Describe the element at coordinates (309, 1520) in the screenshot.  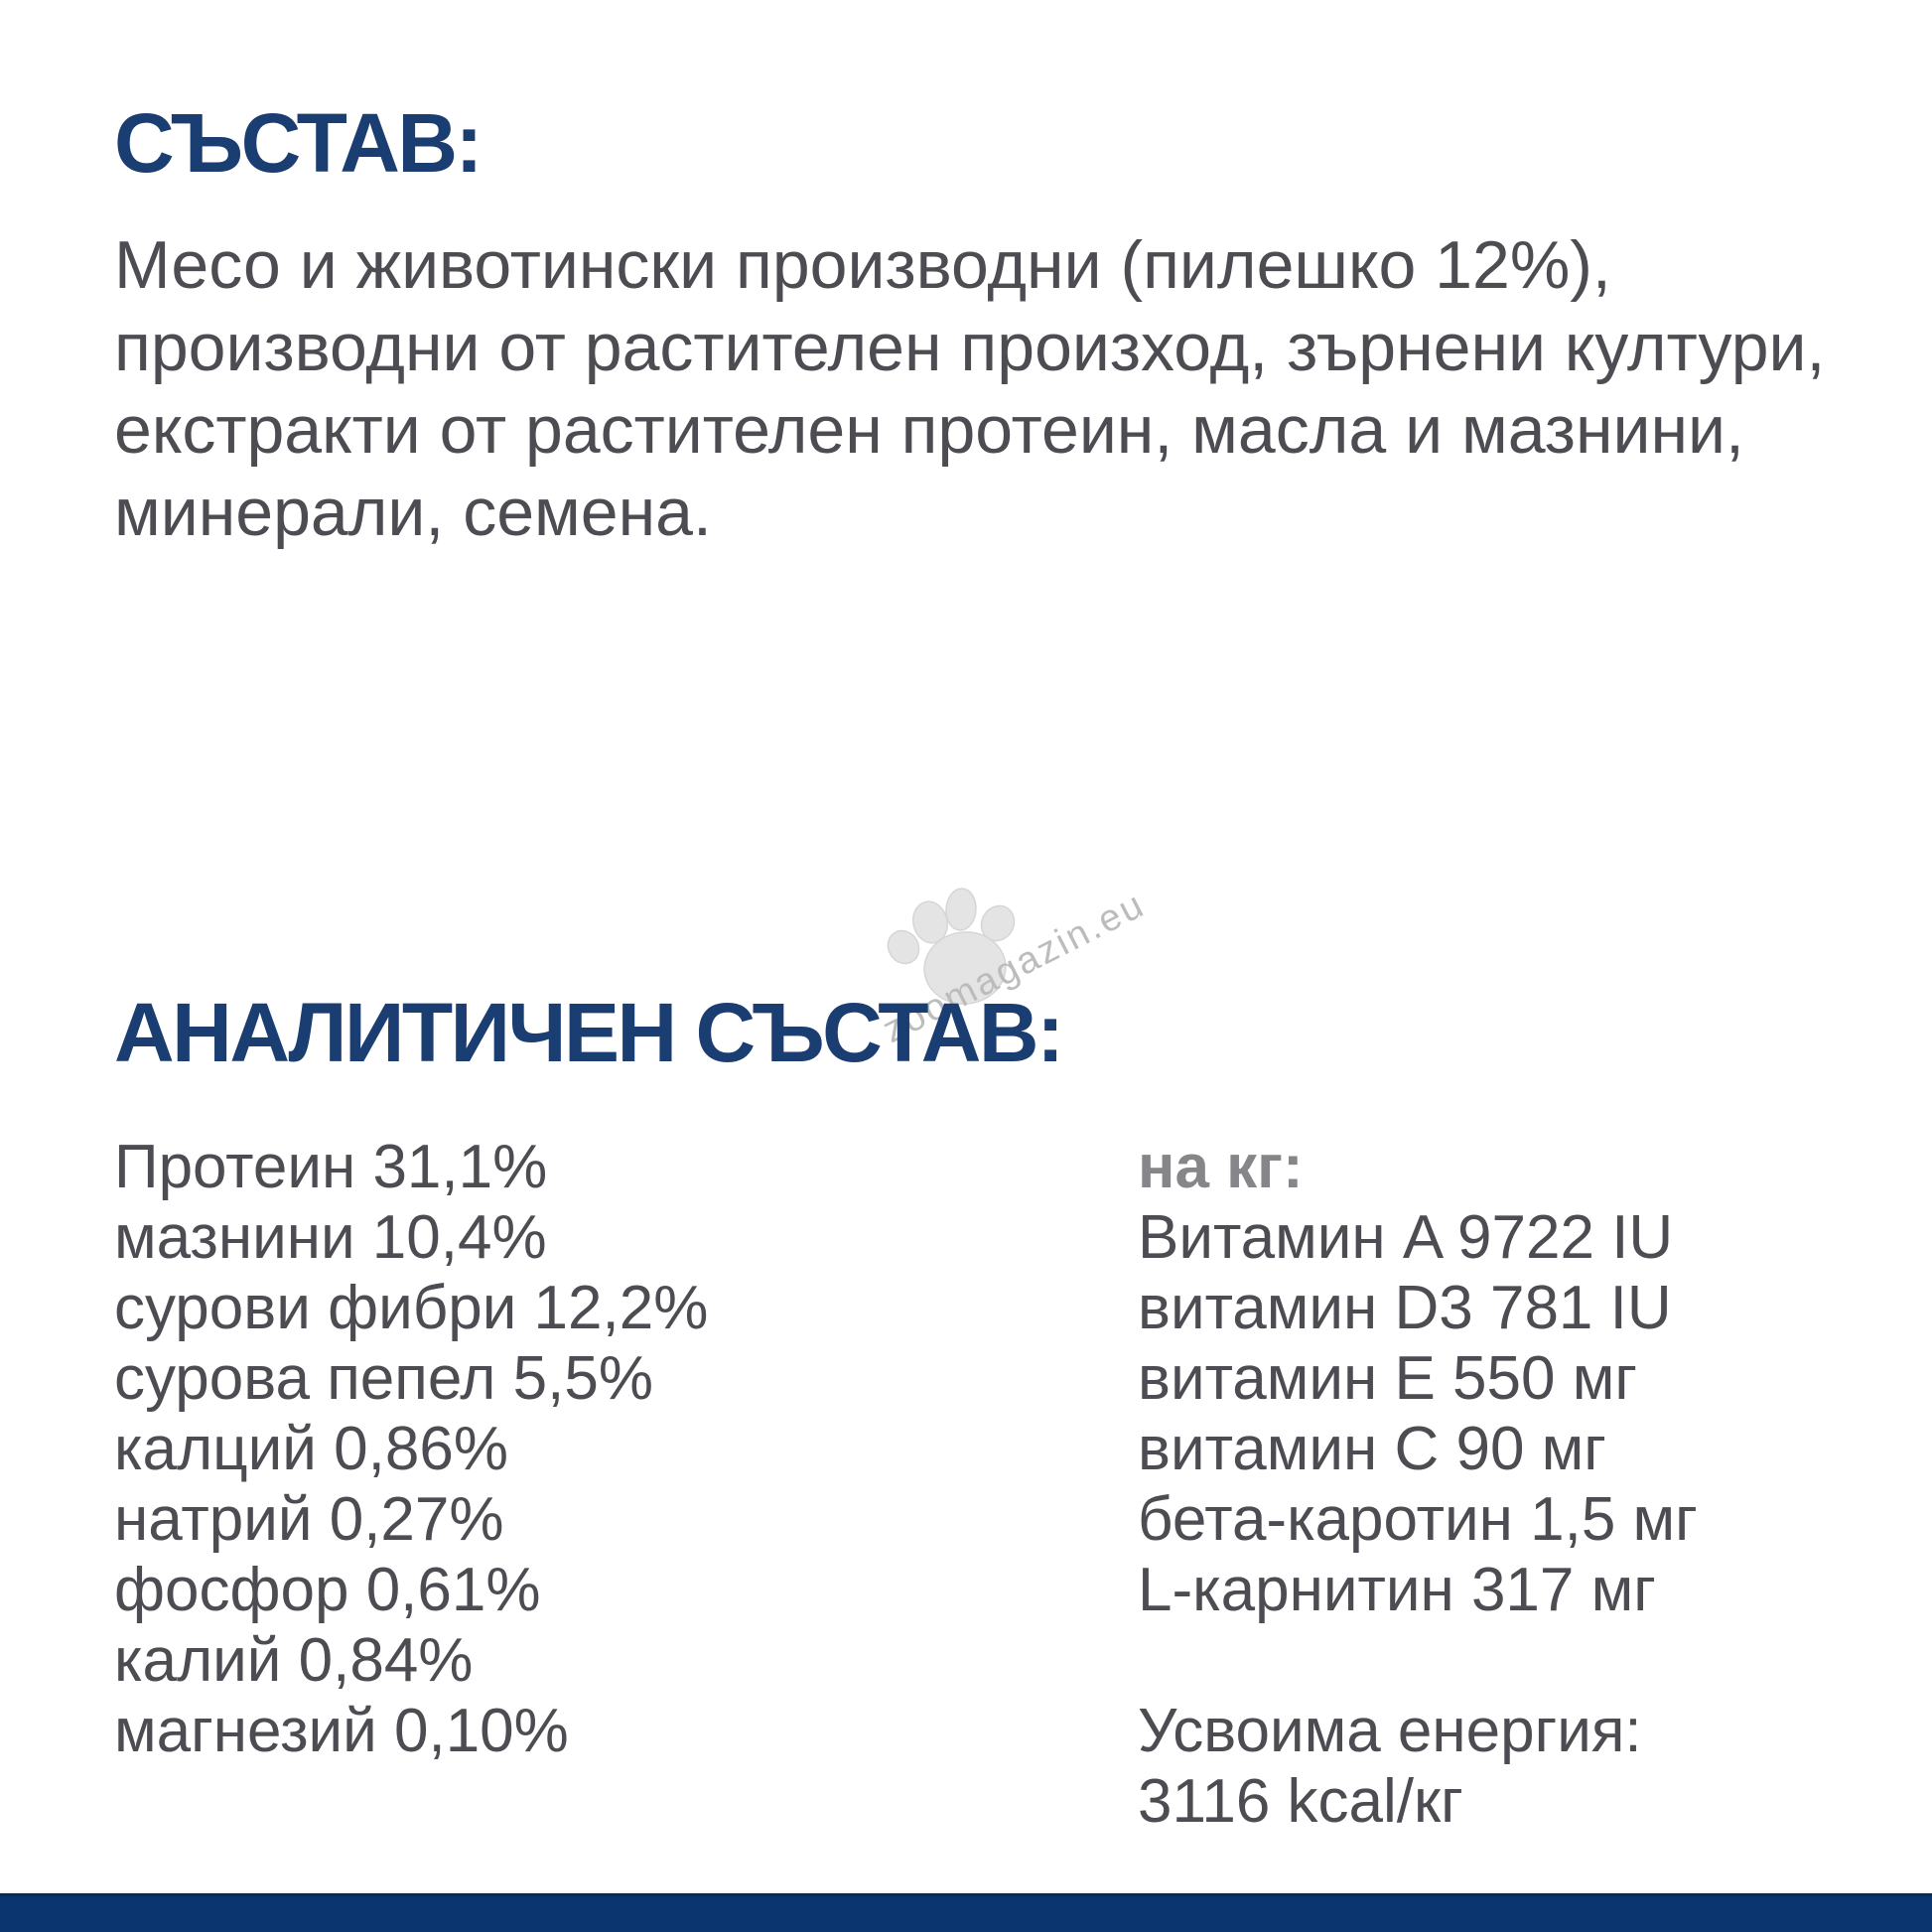
I see `nutrient-line: натрий 0,27%` at that location.